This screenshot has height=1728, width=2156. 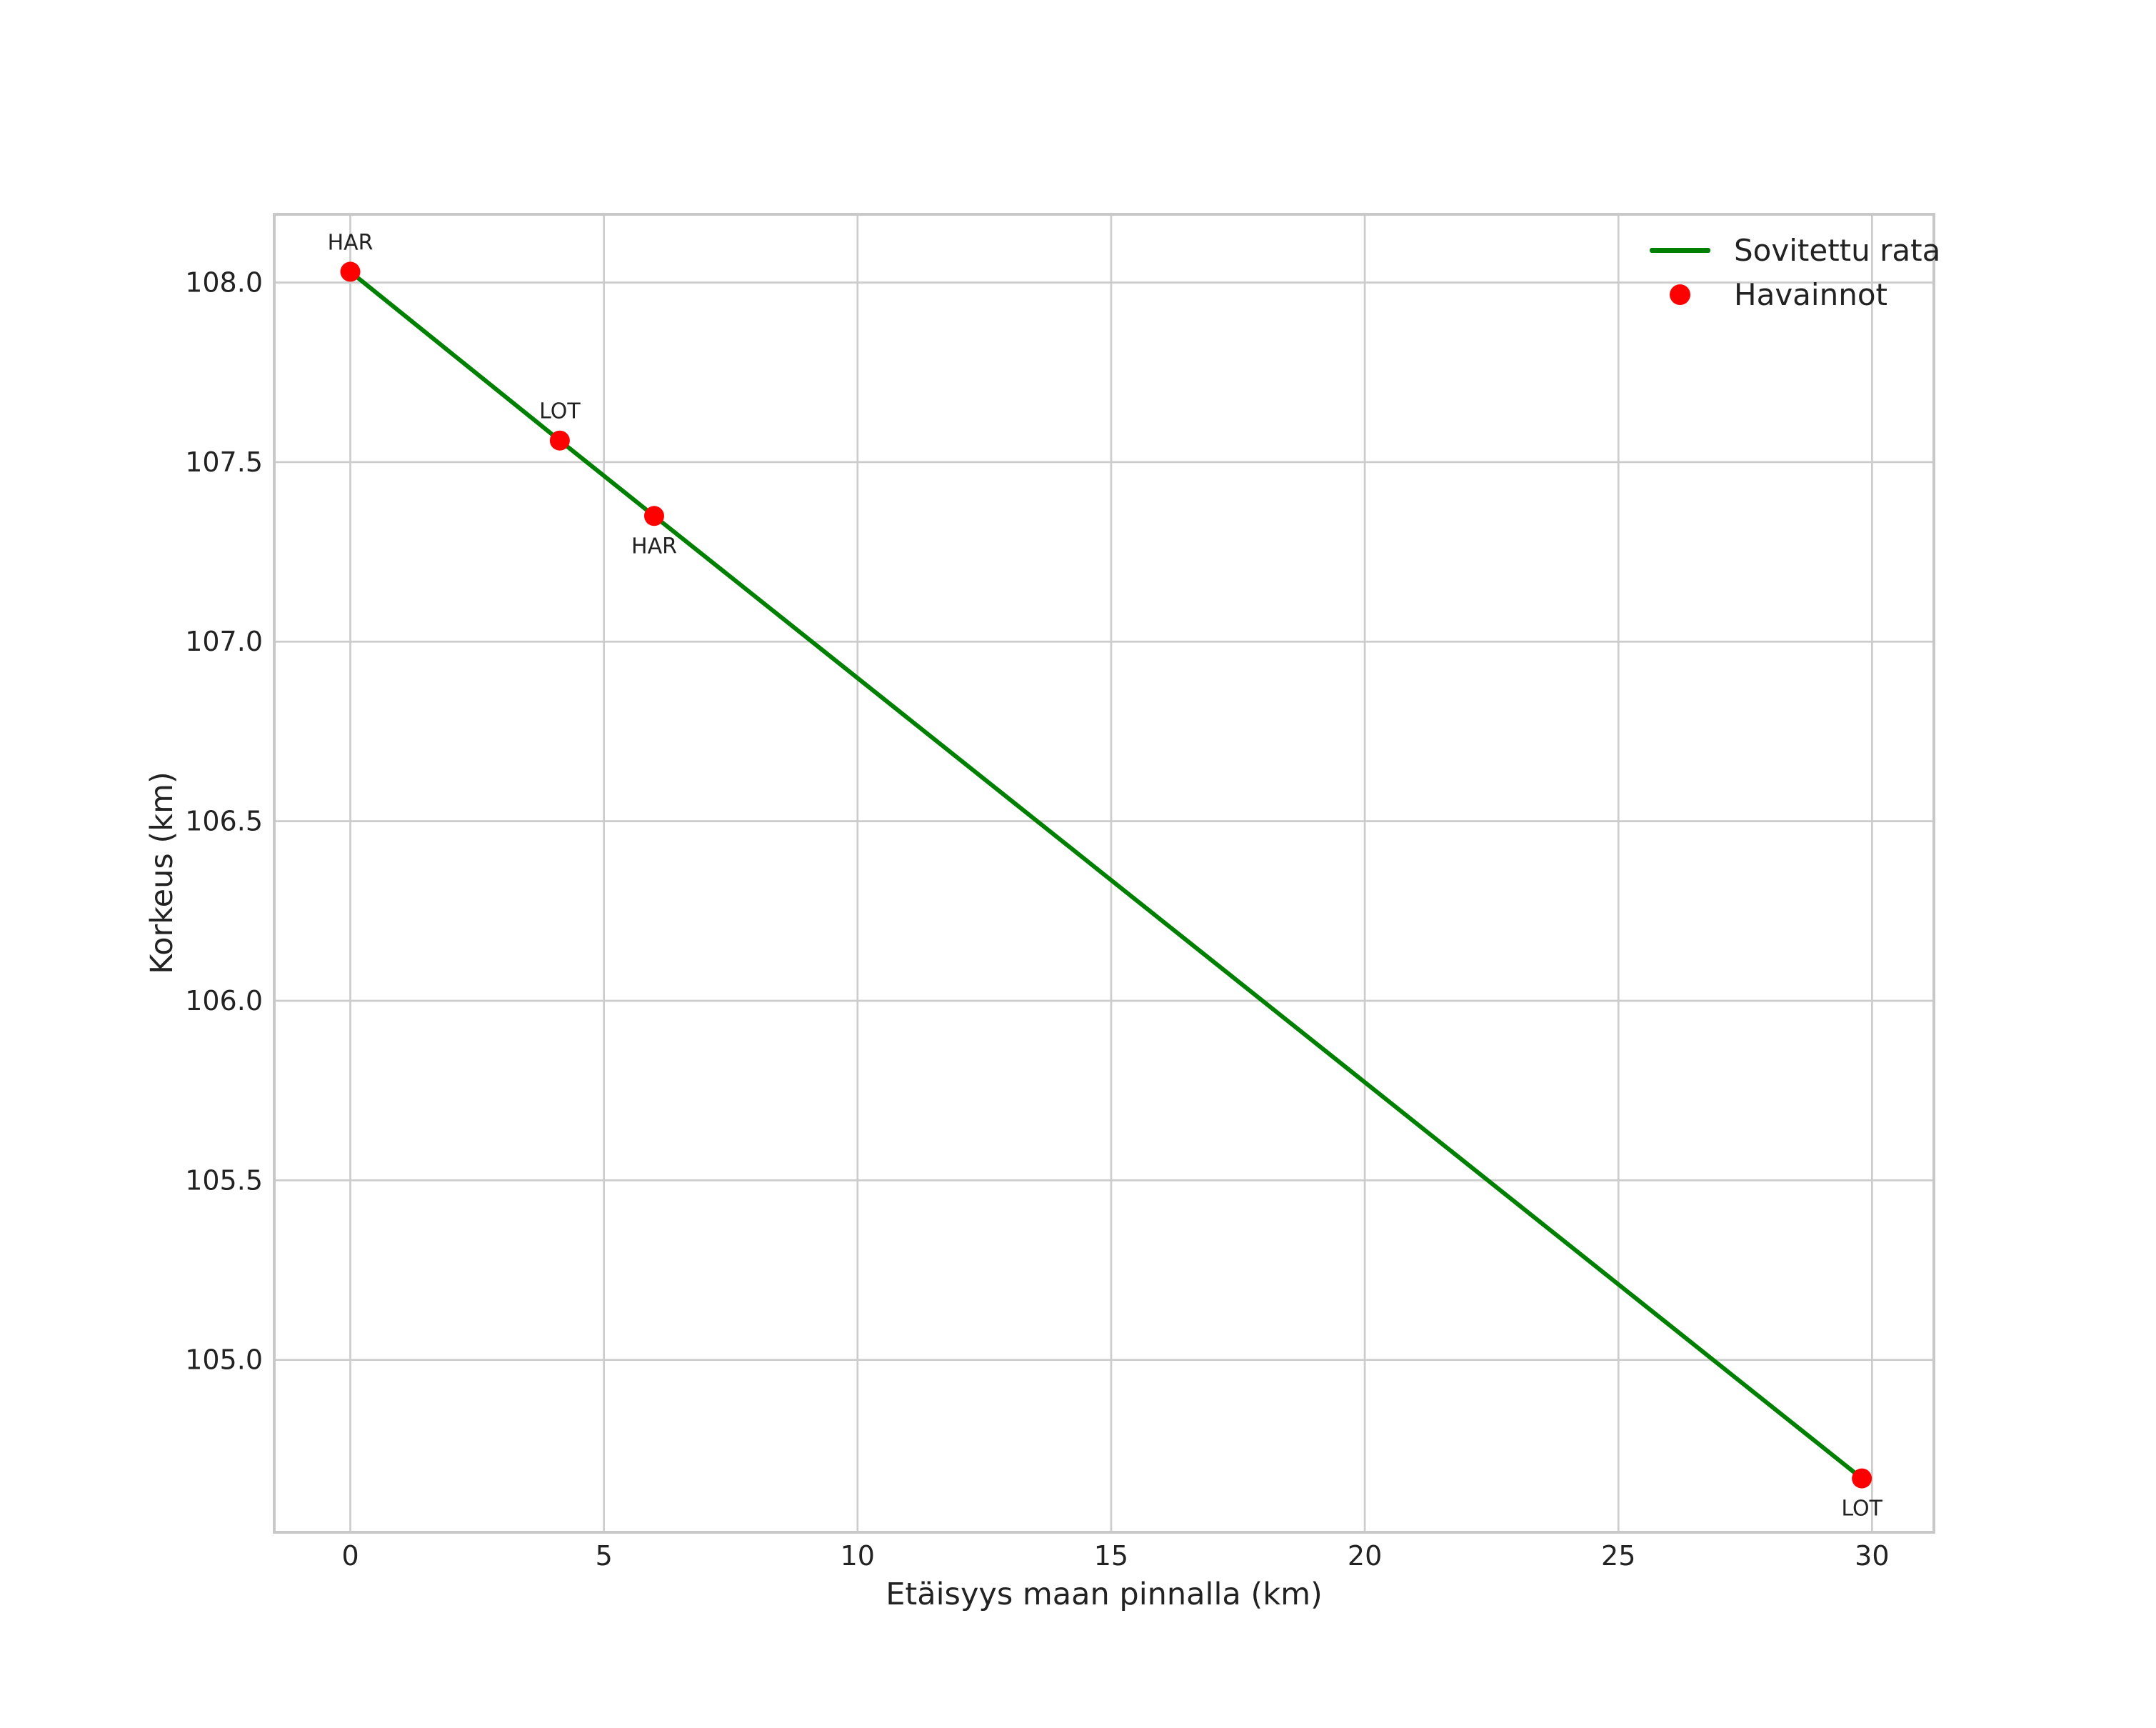 I want to click on x-axis-label: Etäisyys maan pinnalla (km), so click(x=1105, y=1595).